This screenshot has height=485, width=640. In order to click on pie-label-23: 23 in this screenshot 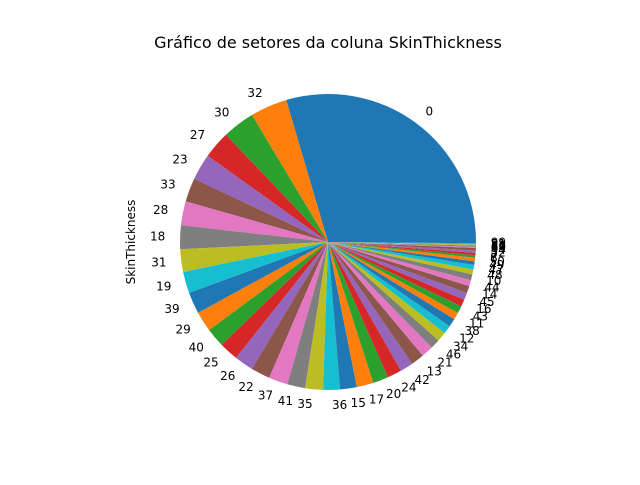, I will do `click(179, 159)`.